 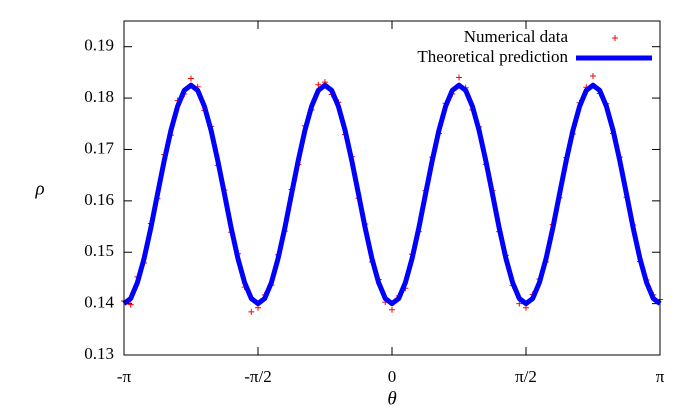 I want to click on y-tick-label: 0.19, so click(x=99, y=45).